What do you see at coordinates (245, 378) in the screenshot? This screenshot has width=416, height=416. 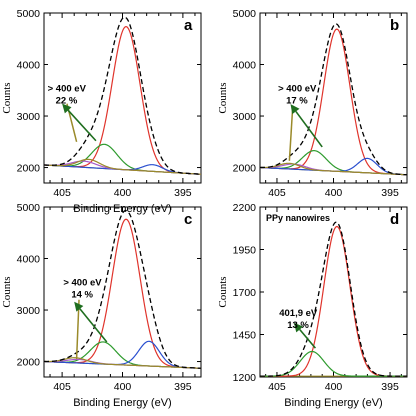 I see `y-tick-label: 1200` at bounding box center [245, 378].